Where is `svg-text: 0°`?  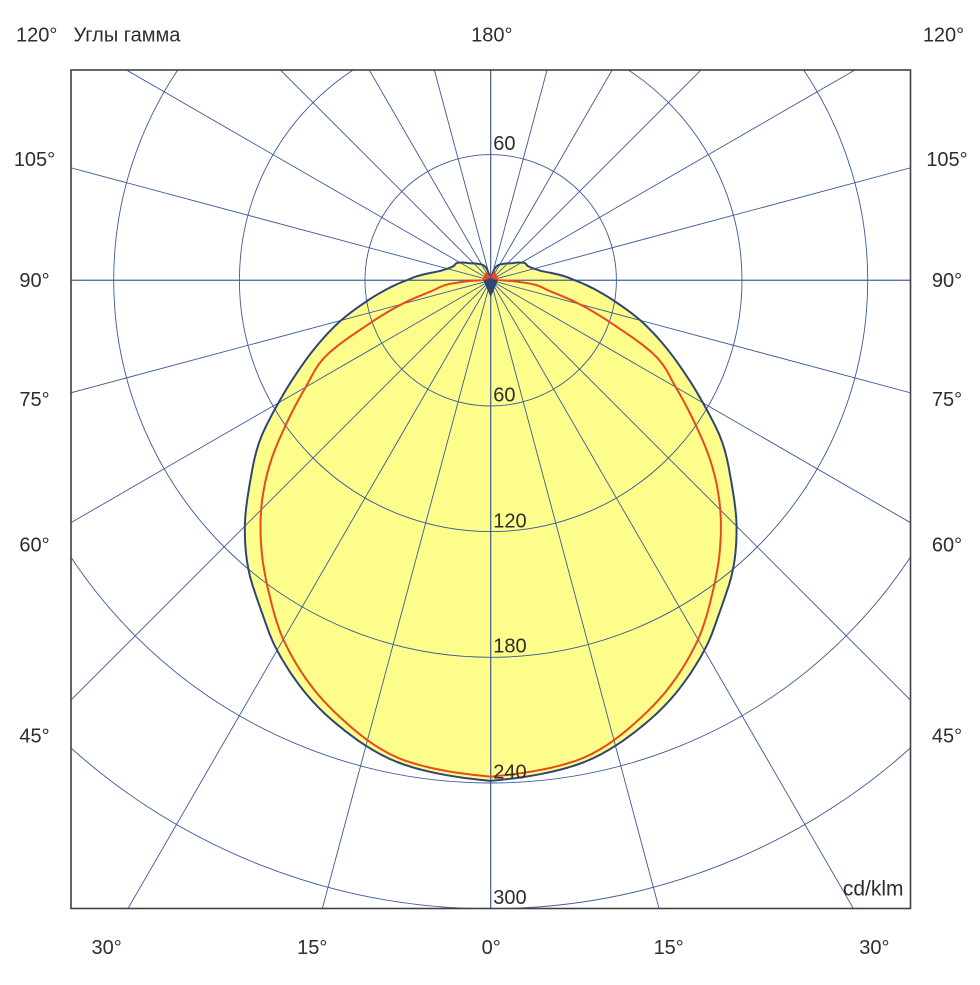
svg-text: 0° is located at coordinates (491, 948).